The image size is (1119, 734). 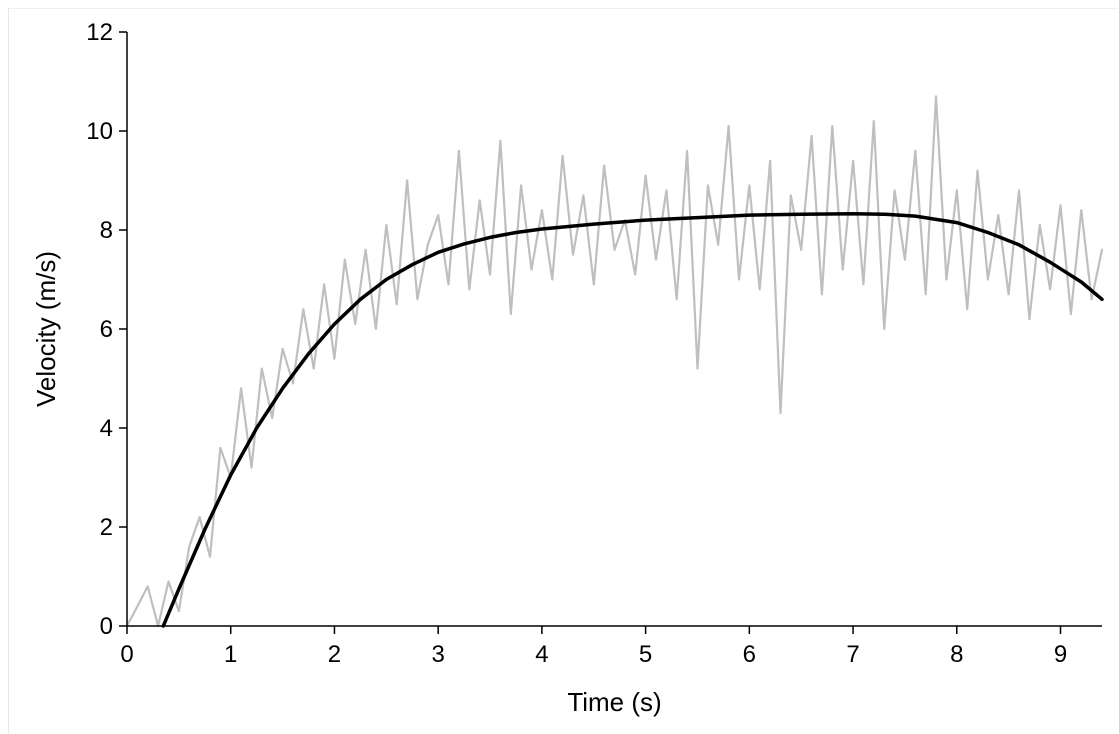 What do you see at coordinates (1060, 654) in the screenshot?
I see `x-tick-label: 9` at bounding box center [1060, 654].